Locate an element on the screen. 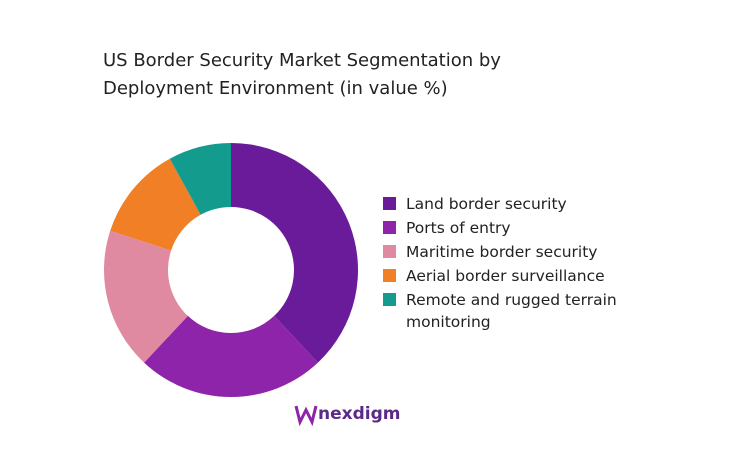 This screenshot has width=744, height=452. legend-label: Land border security is located at coordinates (486, 204).